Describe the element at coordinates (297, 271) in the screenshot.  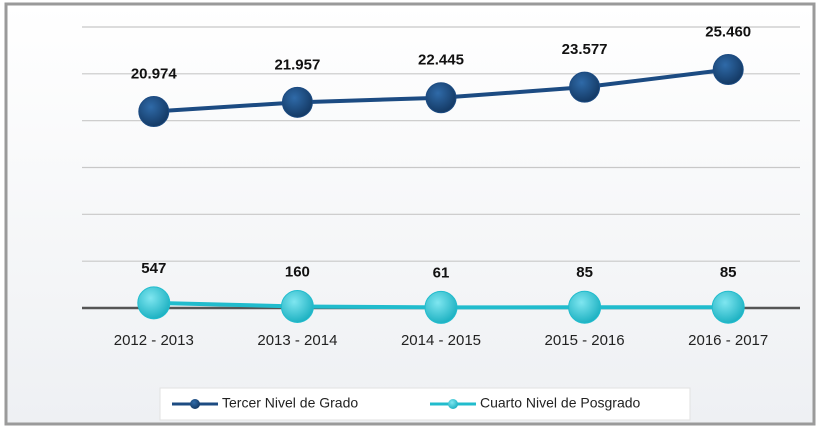
I see `data-label: 160` at that location.